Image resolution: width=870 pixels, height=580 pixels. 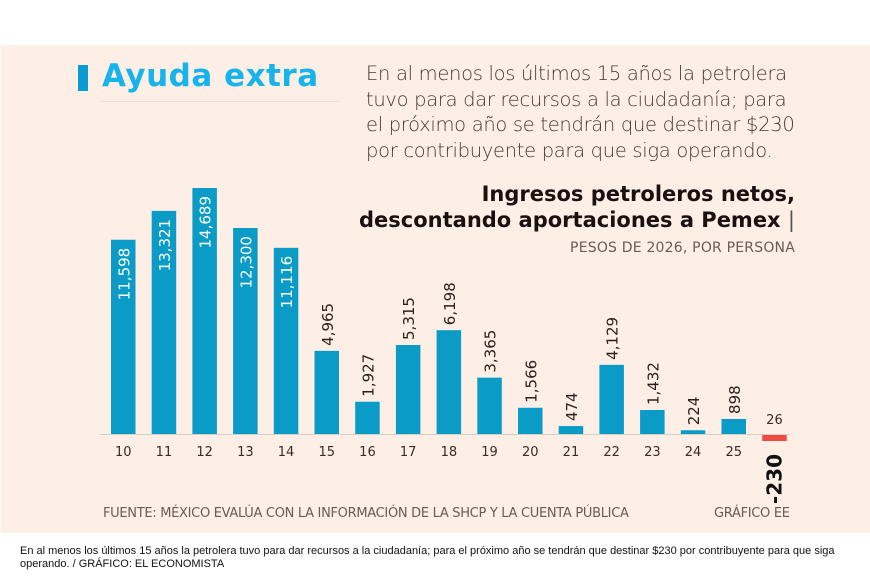 I want to click on value-label-11: 13,321, so click(x=165, y=245).